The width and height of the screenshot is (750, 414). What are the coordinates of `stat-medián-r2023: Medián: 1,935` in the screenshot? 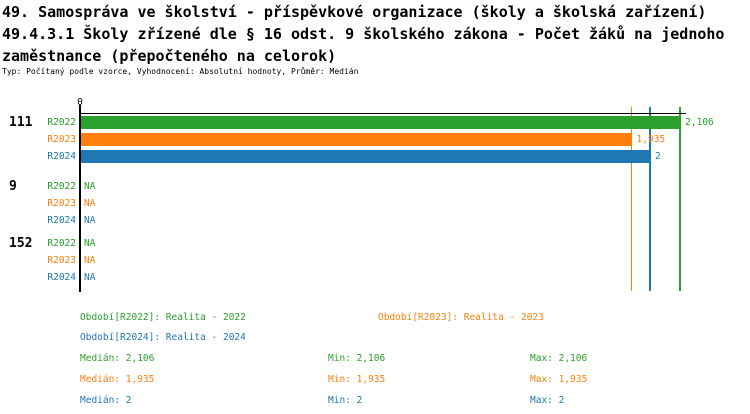 It's located at (117, 379).